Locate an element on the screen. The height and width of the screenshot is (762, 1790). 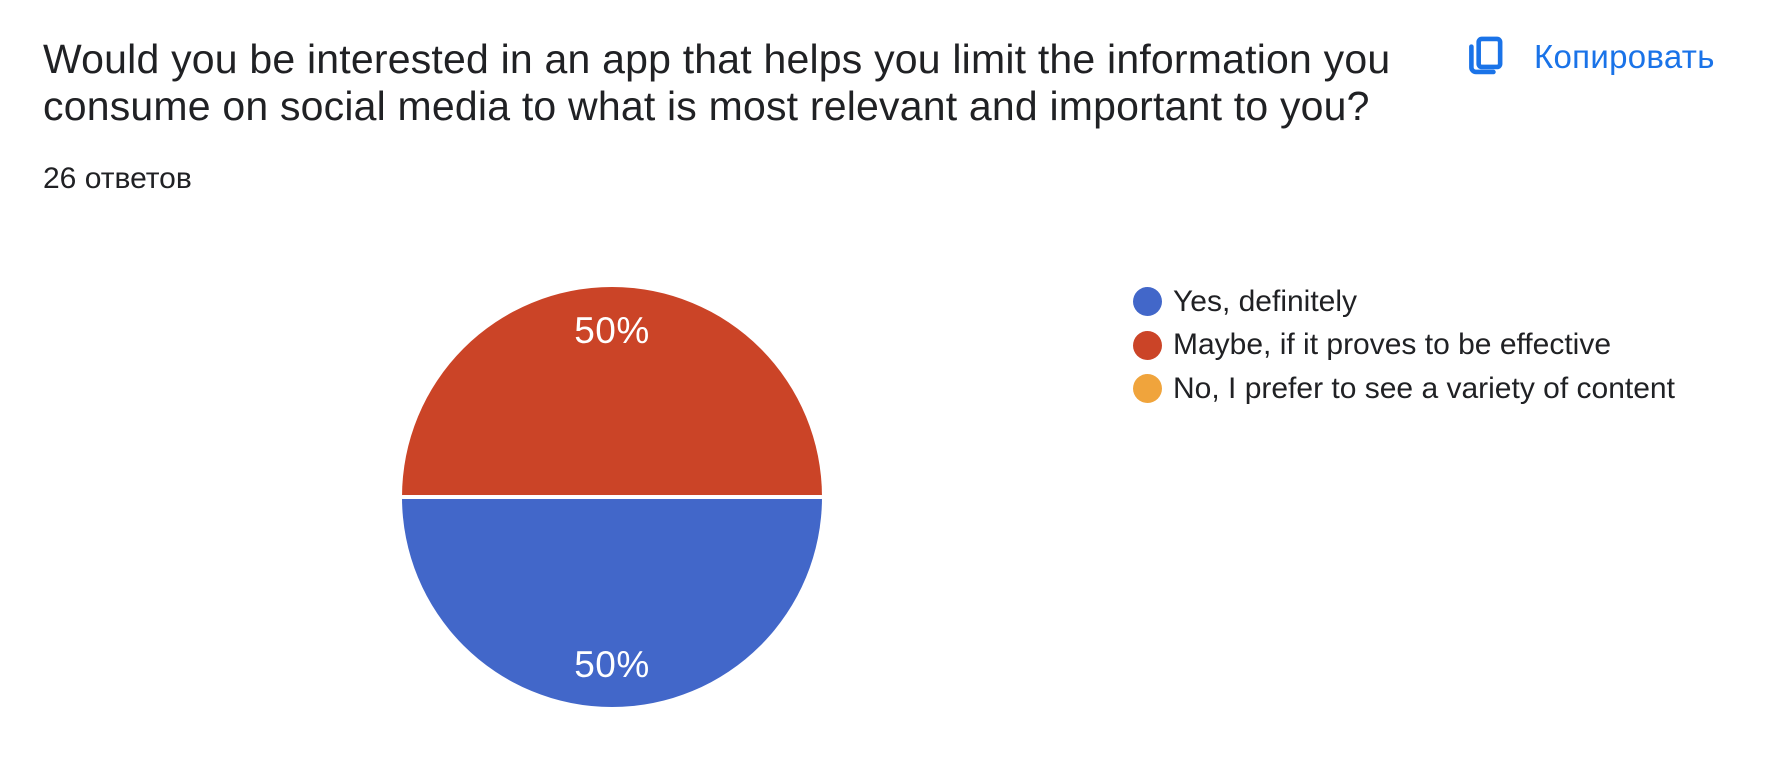
legend-label-maybe: Maybe, if it proves to be effective is located at coordinates (1392, 345).